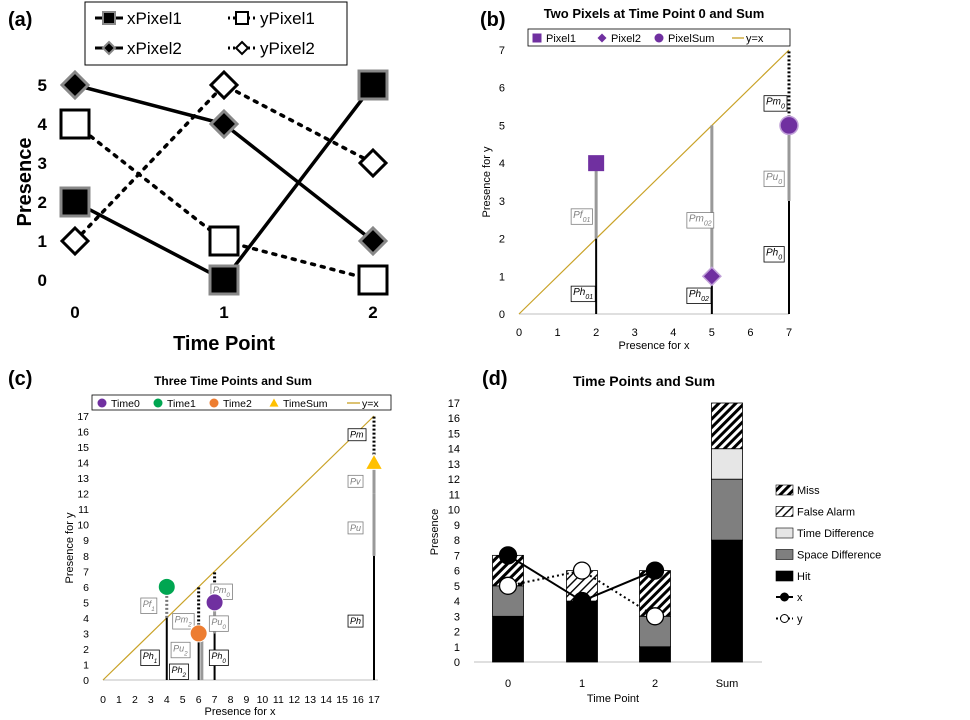 Image resolution: width=970 pixels, height=720 pixels. Describe the element at coordinates (109, 18) in the screenshot. I see `legend-marker-xPixel1` at that location.